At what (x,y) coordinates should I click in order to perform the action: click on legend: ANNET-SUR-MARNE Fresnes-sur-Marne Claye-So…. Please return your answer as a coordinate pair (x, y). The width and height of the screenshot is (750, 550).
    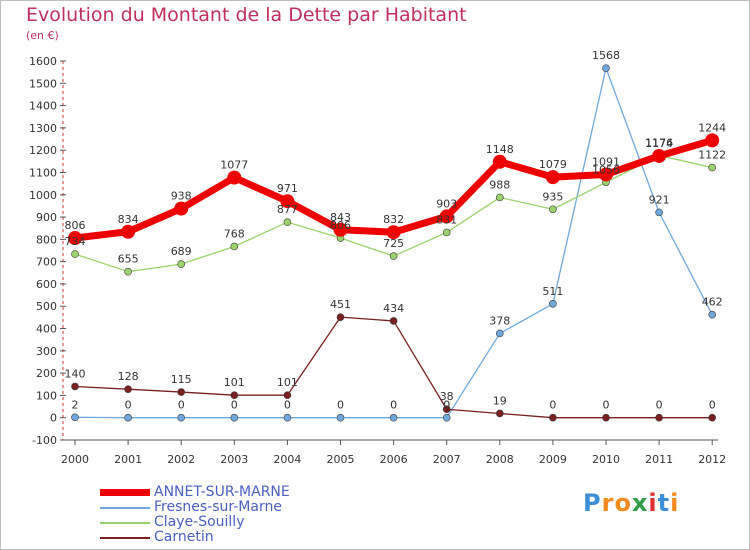
    Looking at the image, I should click on (195, 515).